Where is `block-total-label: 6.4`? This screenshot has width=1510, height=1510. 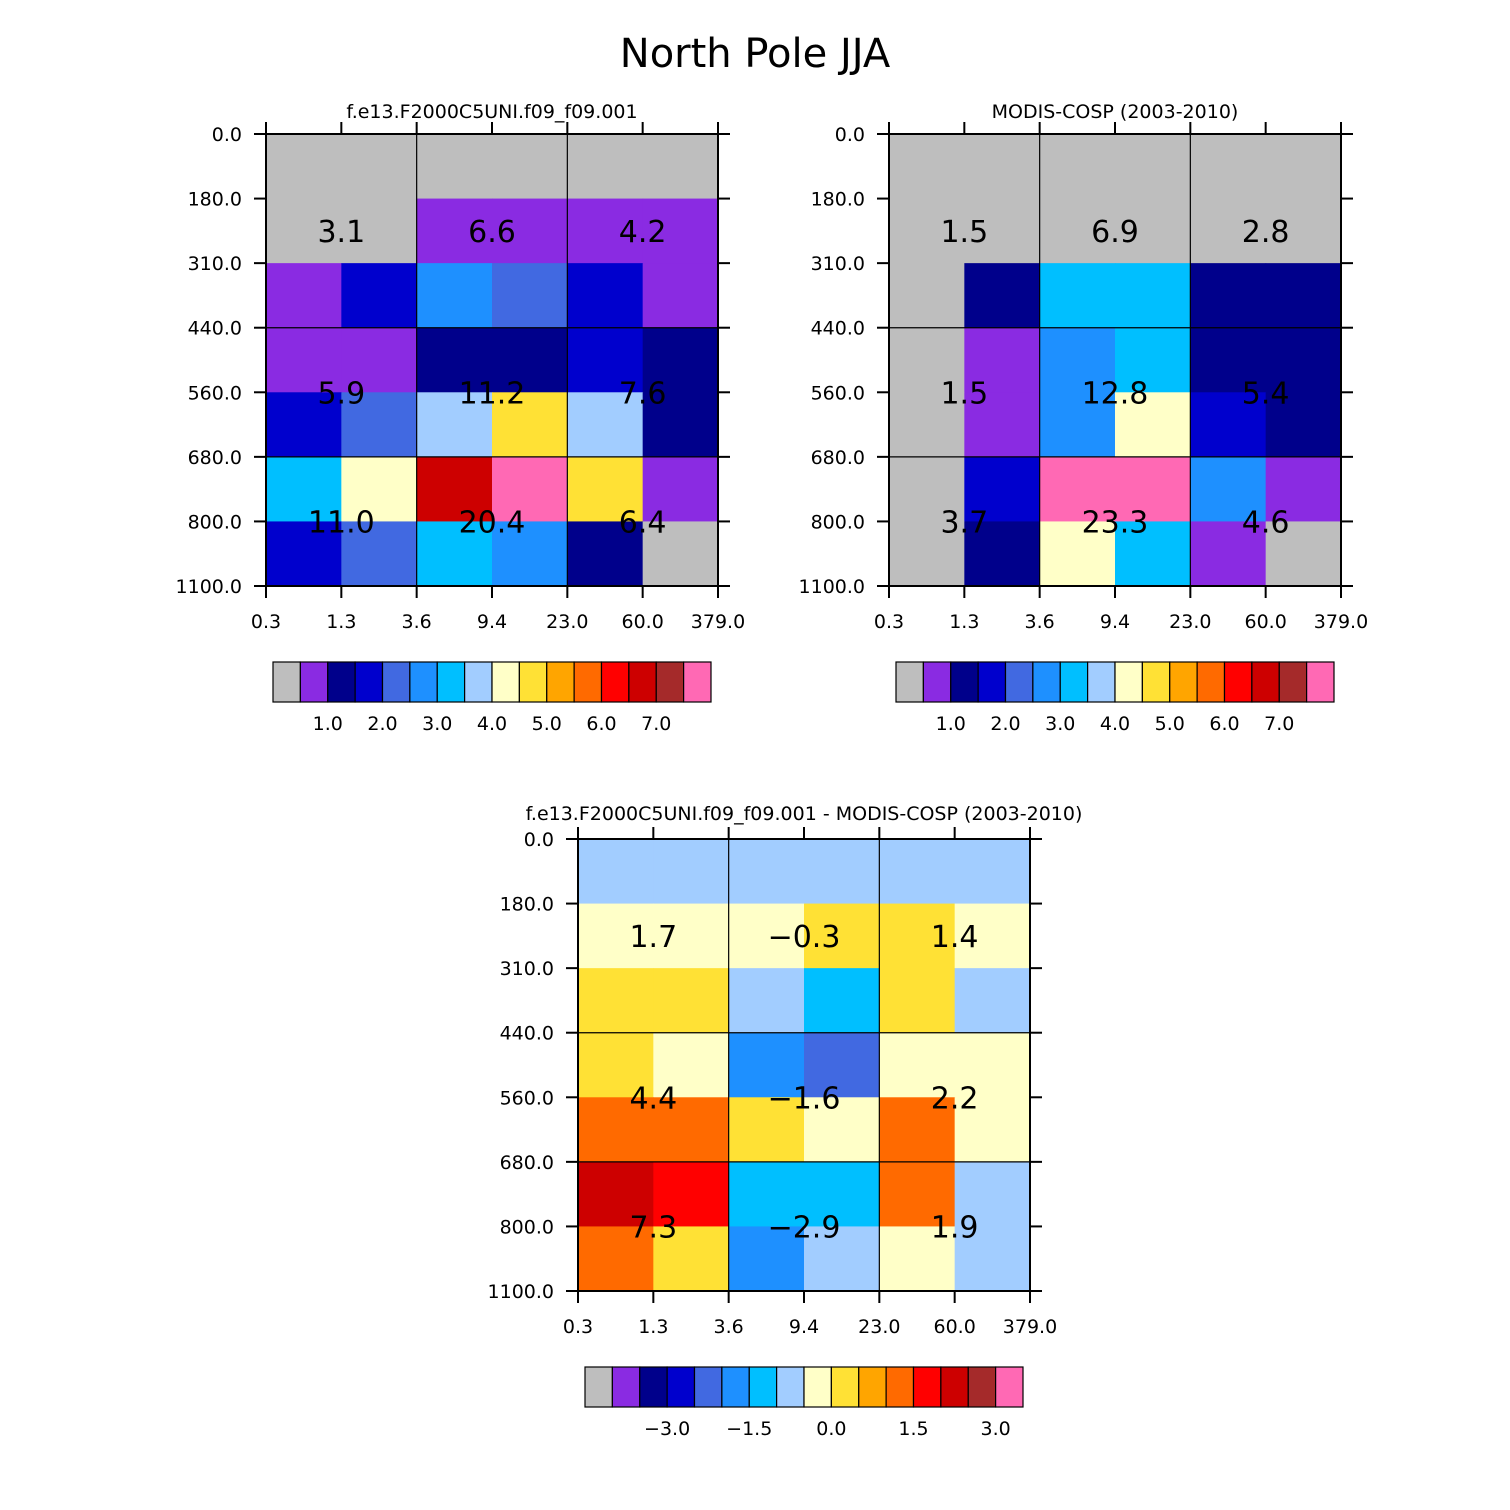 block-total-label: 6.4 is located at coordinates (643, 522).